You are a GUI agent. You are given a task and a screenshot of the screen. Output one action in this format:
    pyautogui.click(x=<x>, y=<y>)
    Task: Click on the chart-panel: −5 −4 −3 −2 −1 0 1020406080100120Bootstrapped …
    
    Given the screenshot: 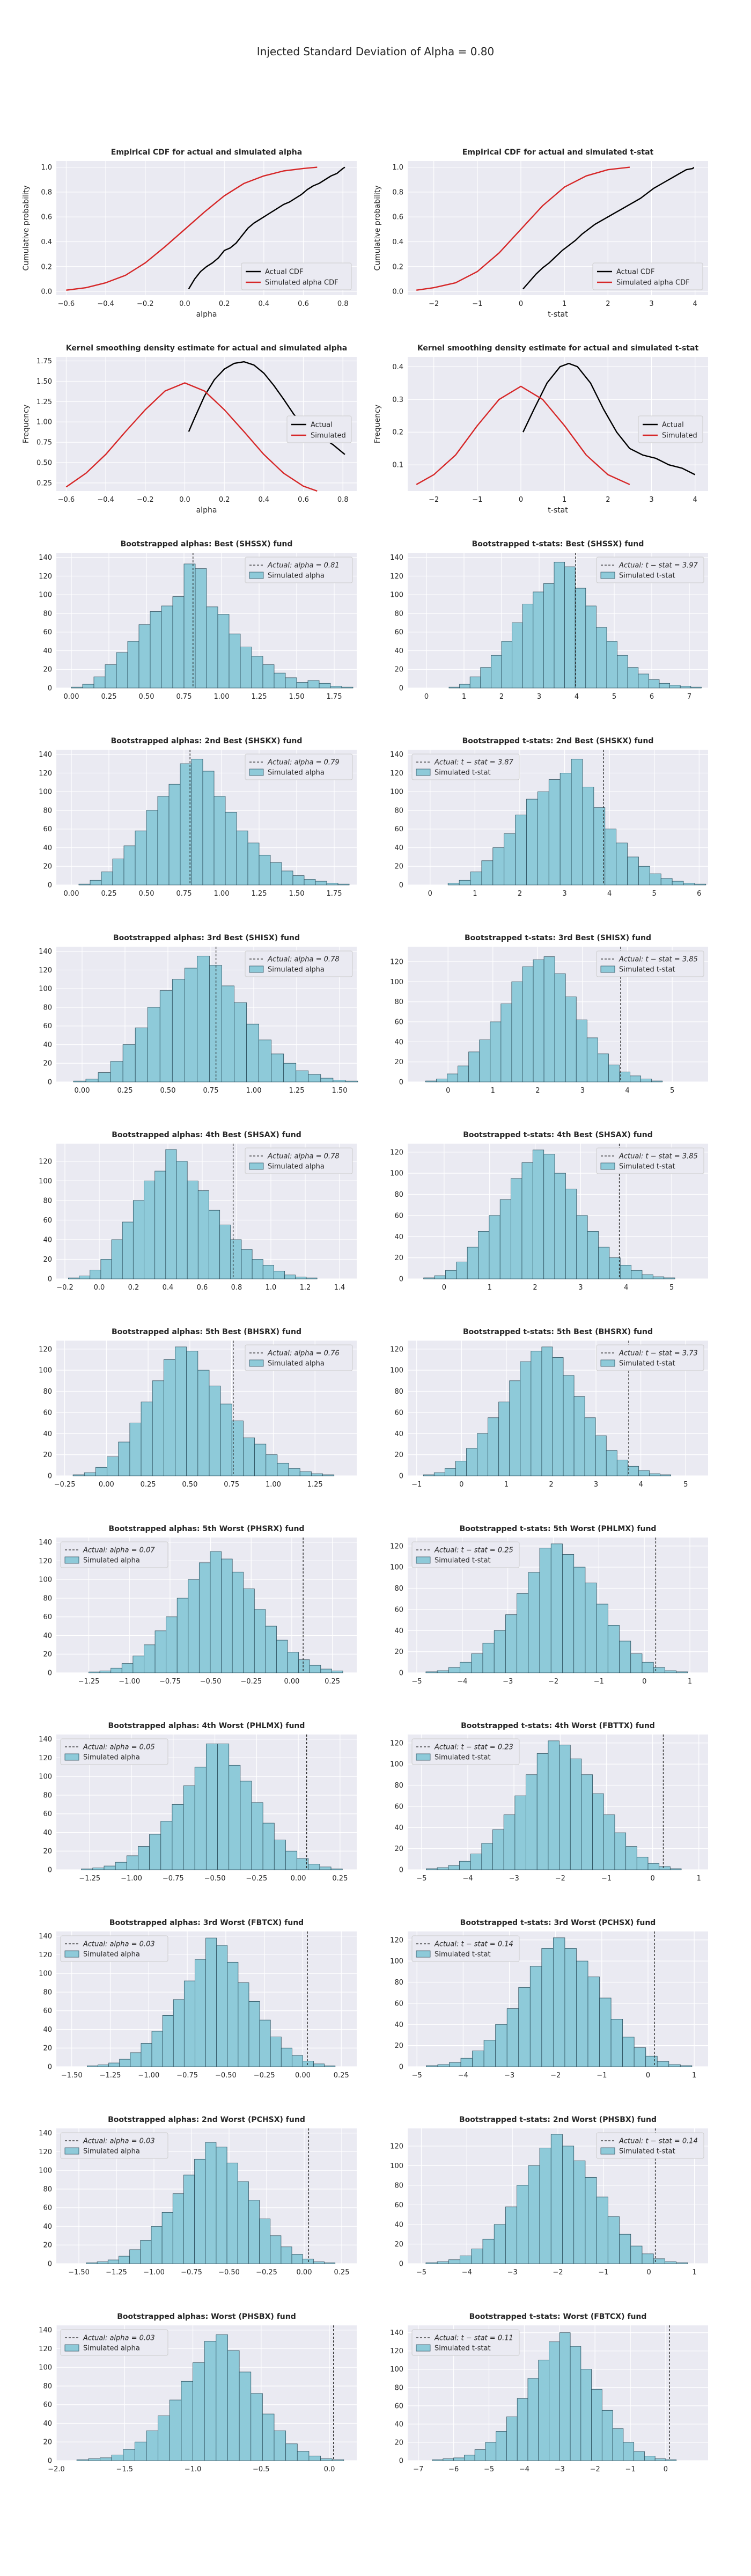 What is the action you would take?
    pyautogui.click(x=549, y=1605)
    